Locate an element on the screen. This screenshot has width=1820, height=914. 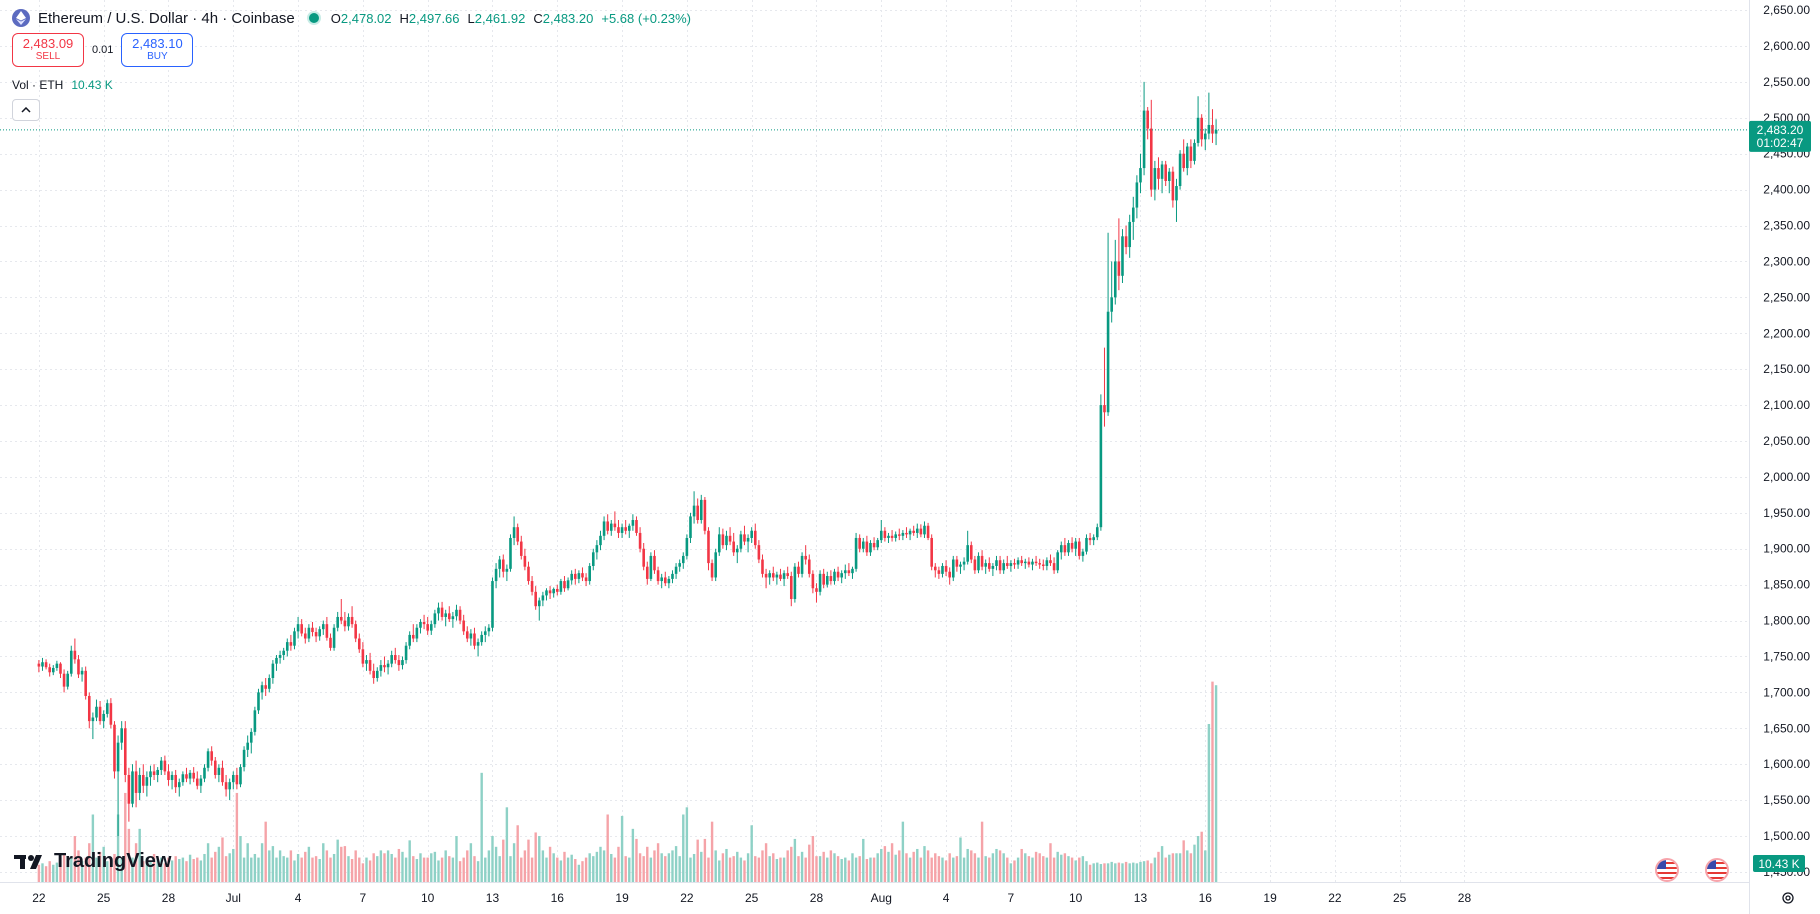
trade-panel: 2,483.09 SELL 0.01 2,483.10 BUY is located at coordinates (103, 50).